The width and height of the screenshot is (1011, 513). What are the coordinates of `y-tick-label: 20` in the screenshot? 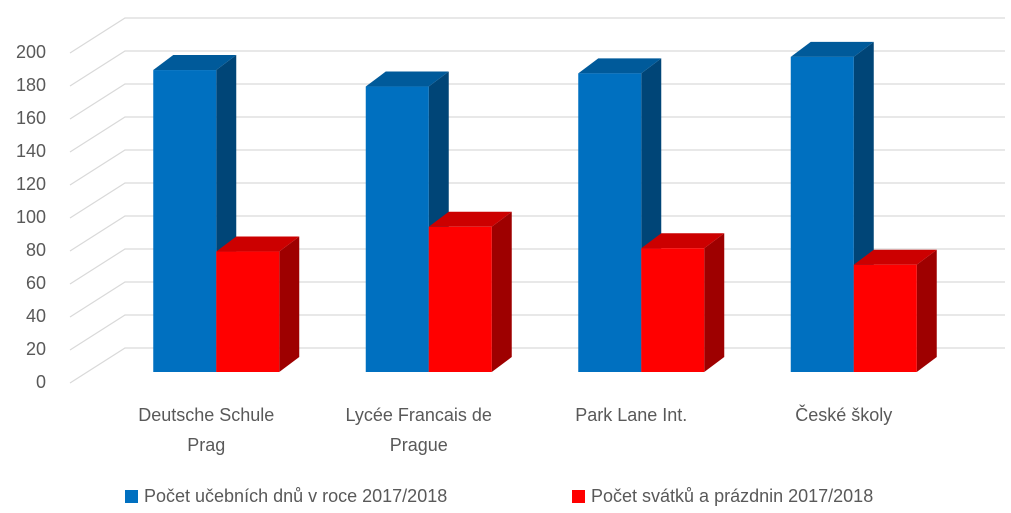 It's located at (36, 349).